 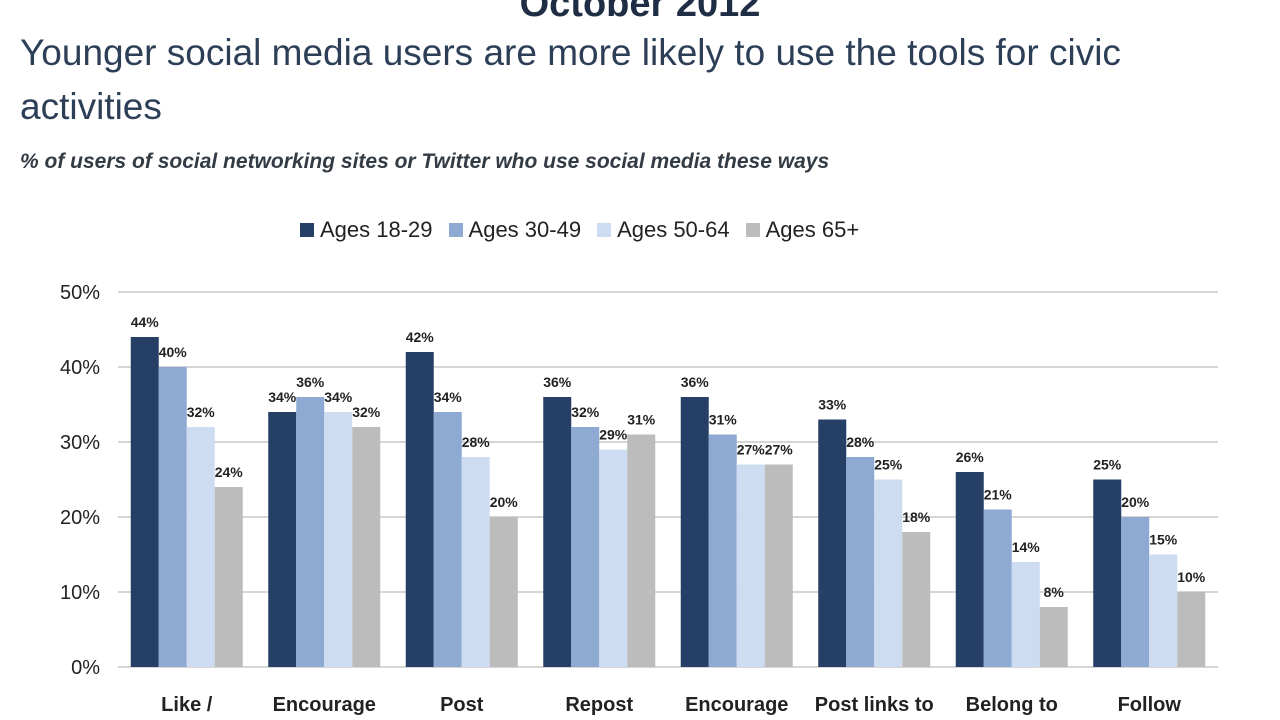 I want to click on y-tick-label: 30%, so click(x=80, y=443).